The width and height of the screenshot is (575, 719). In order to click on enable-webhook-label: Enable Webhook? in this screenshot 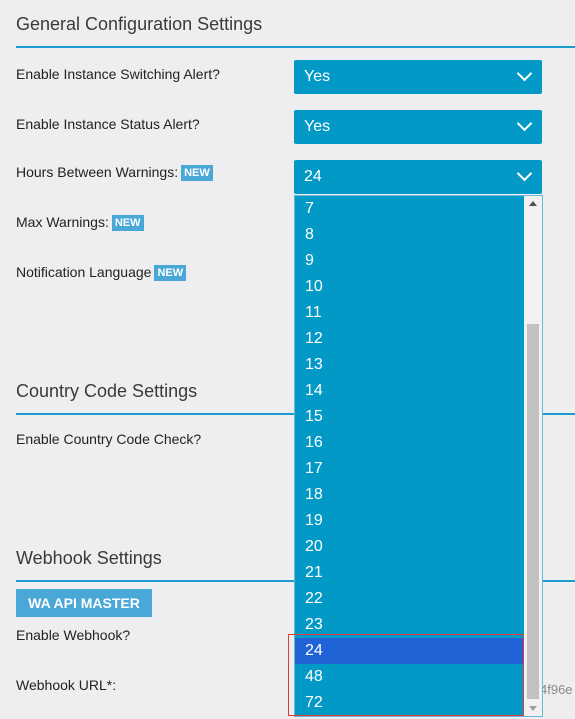, I will do `click(73, 635)`.